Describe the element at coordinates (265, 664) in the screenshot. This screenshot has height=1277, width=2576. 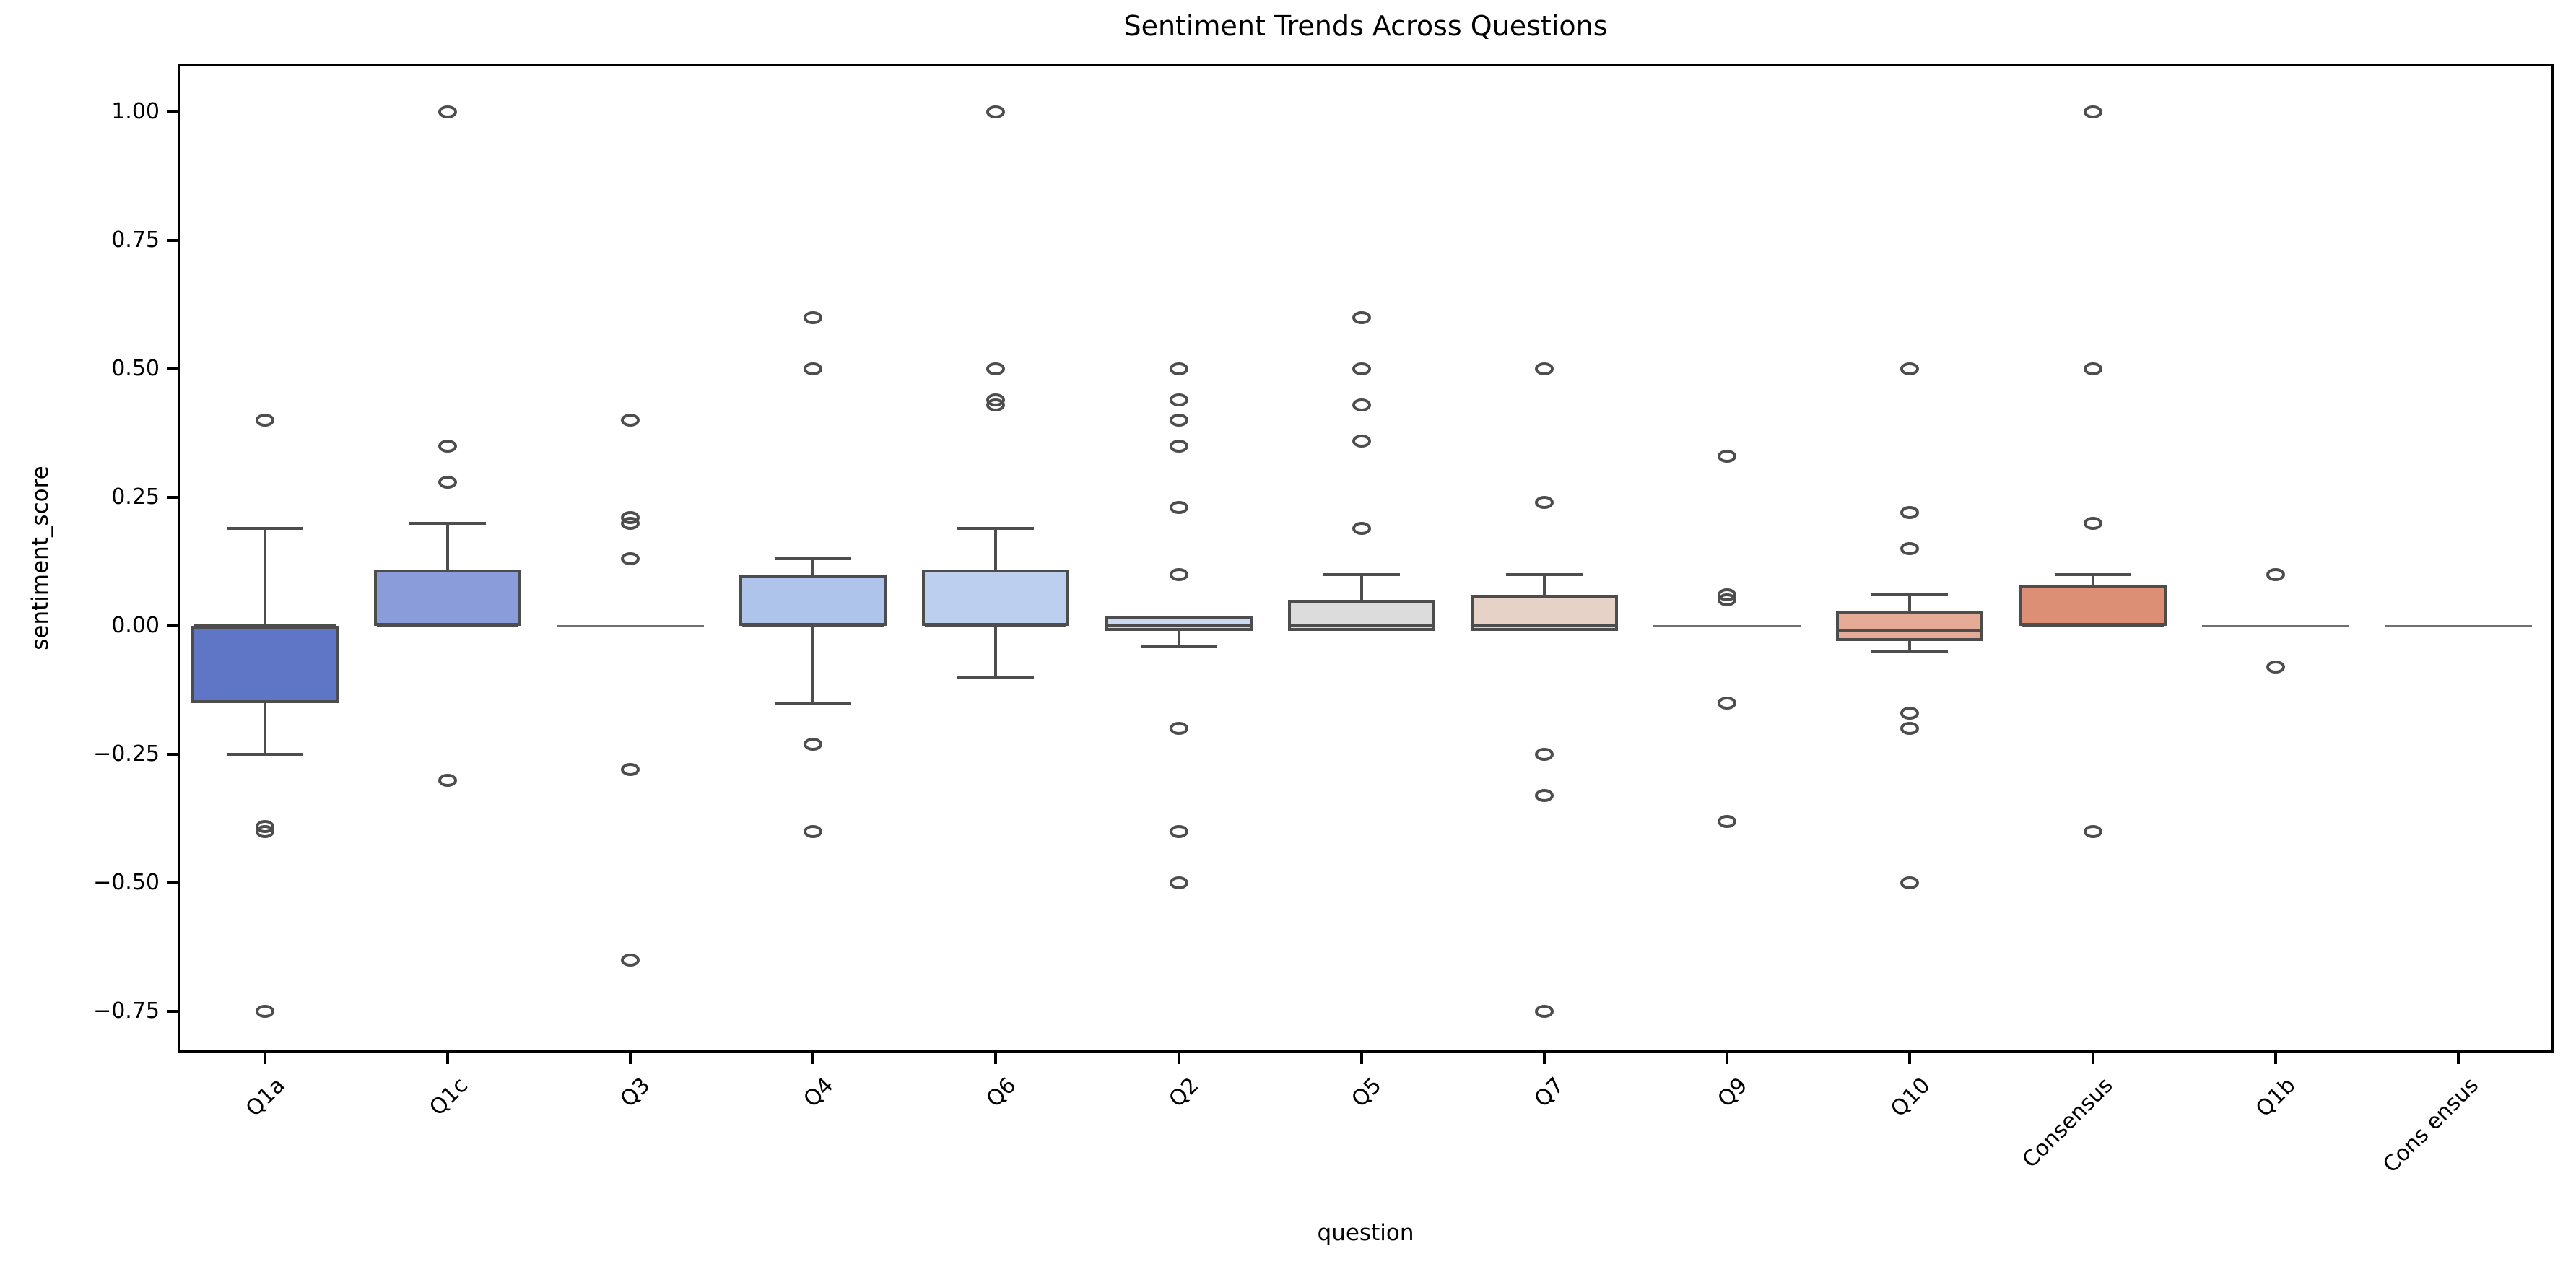
I see `box-Q1a` at that location.